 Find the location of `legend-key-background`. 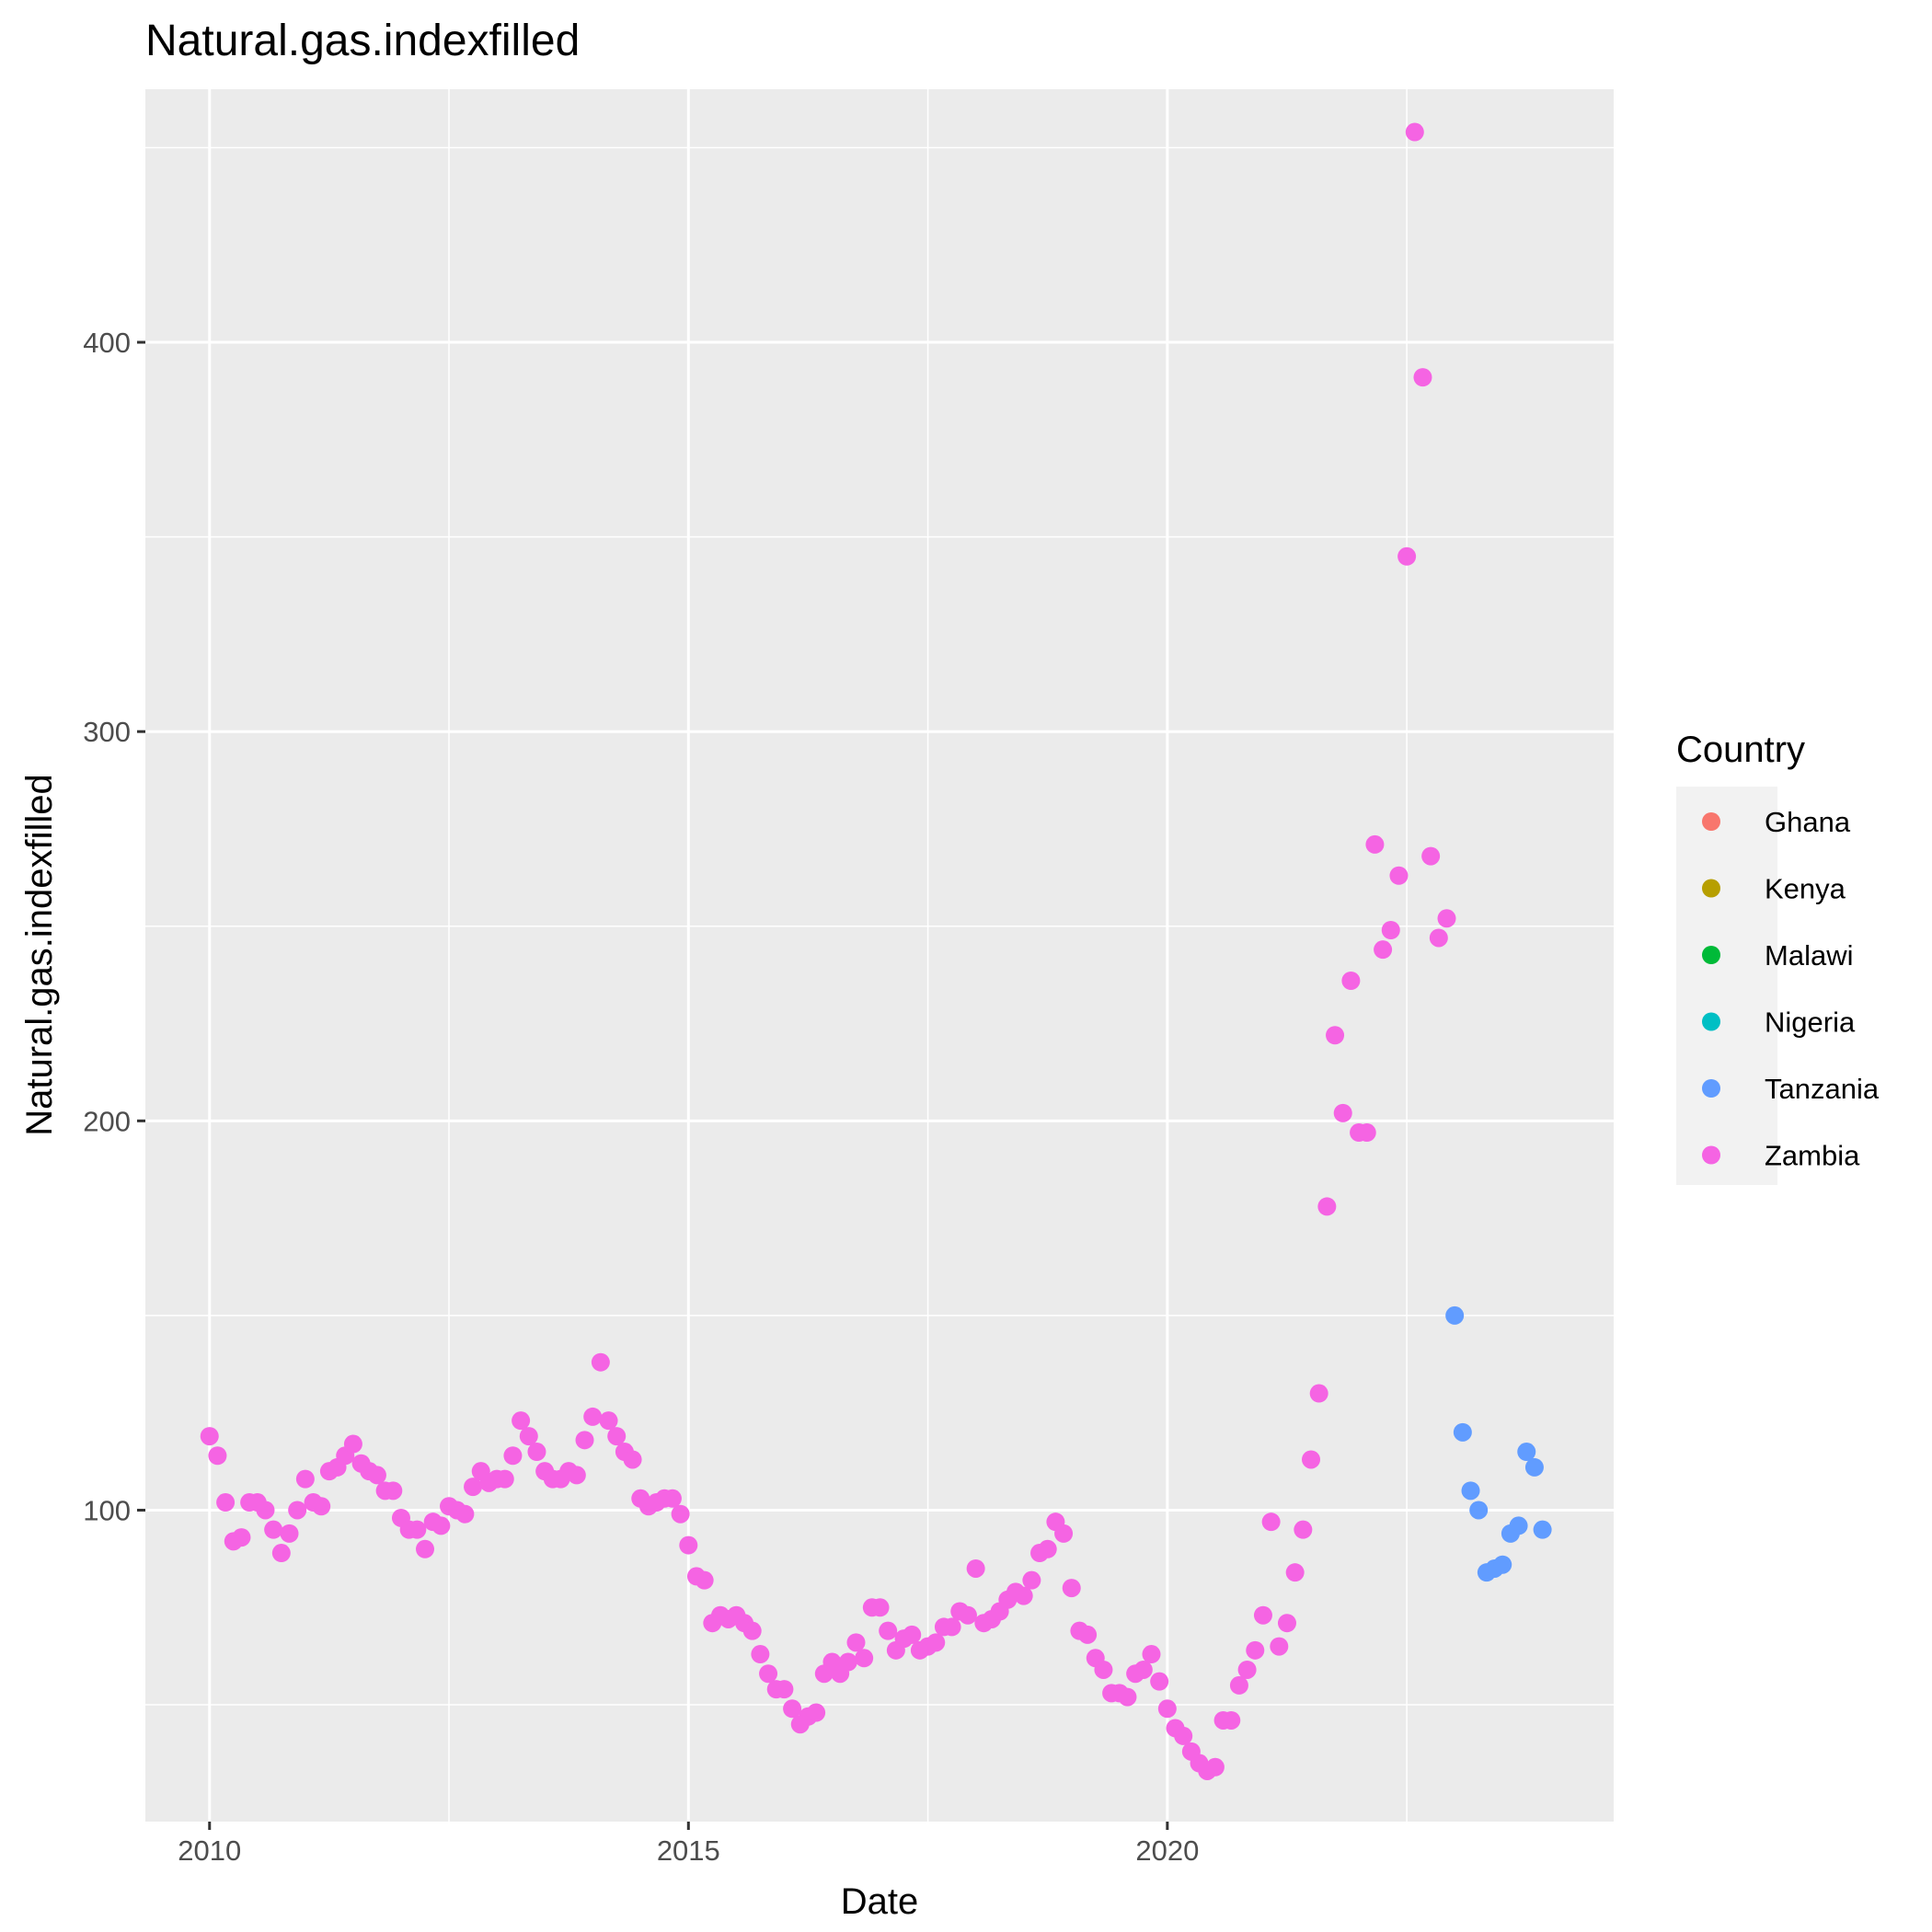

legend-key-background is located at coordinates (1726, 986).